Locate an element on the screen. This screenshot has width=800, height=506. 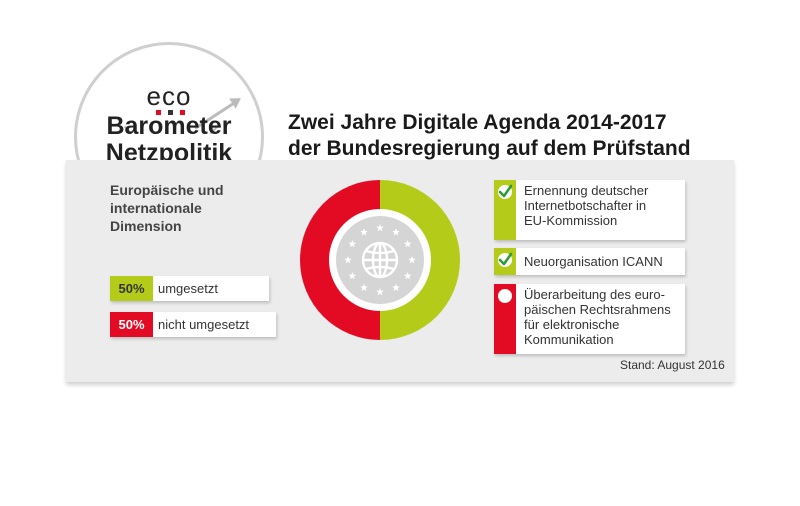
measure-text-line: Ernennung deutscher is located at coordinates (586, 190).